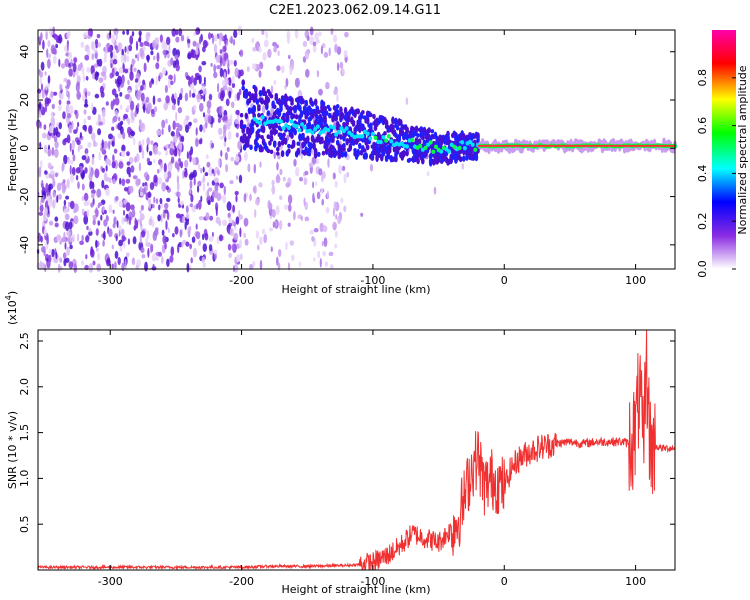 The image size is (750, 600). Describe the element at coordinates (372, 280) in the screenshot. I see `spectrogram-x-tick-label: -100` at that location.